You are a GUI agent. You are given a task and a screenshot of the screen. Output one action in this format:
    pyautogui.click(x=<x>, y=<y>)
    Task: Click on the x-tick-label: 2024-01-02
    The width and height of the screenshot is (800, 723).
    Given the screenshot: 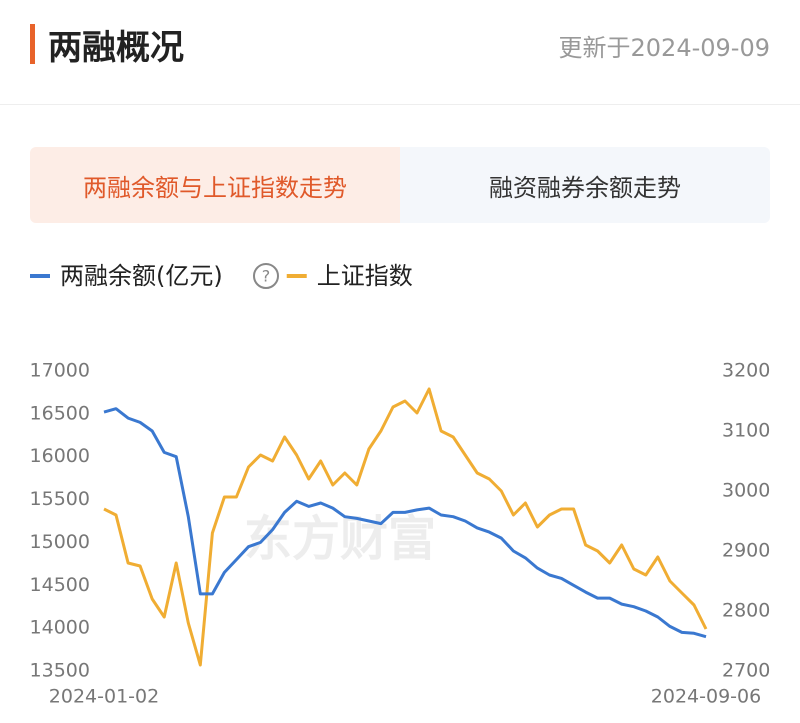 What is the action you would take?
    pyautogui.click(x=104, y=697)
    